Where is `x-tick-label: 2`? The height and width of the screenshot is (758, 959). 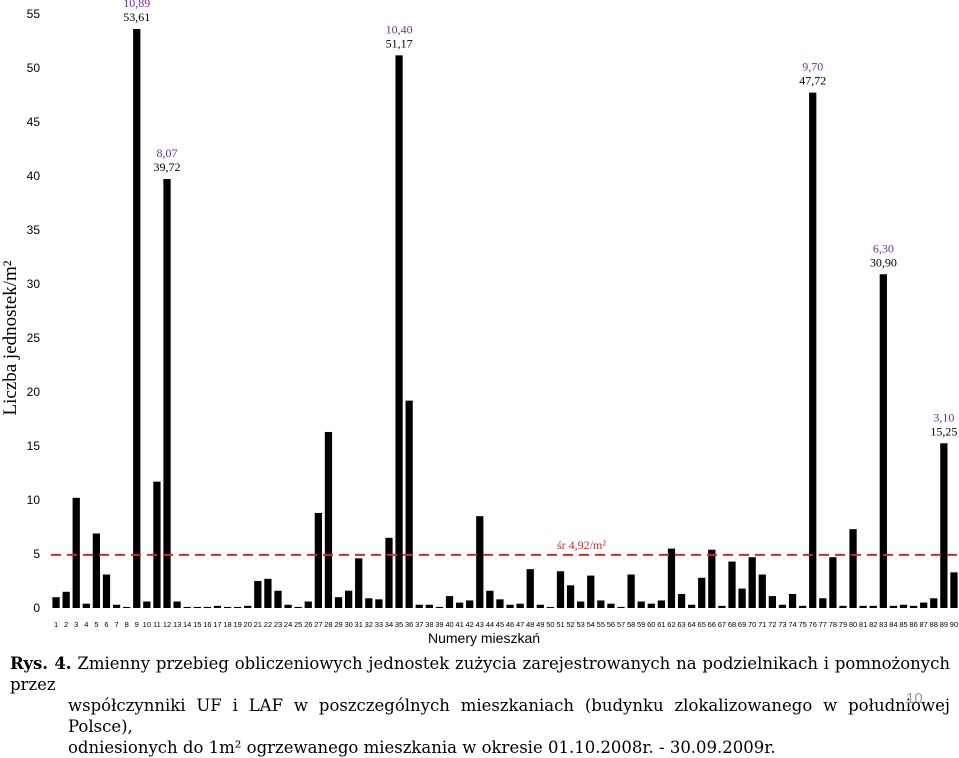
x-tick-label: 2 is located at coordinates (66, 624).